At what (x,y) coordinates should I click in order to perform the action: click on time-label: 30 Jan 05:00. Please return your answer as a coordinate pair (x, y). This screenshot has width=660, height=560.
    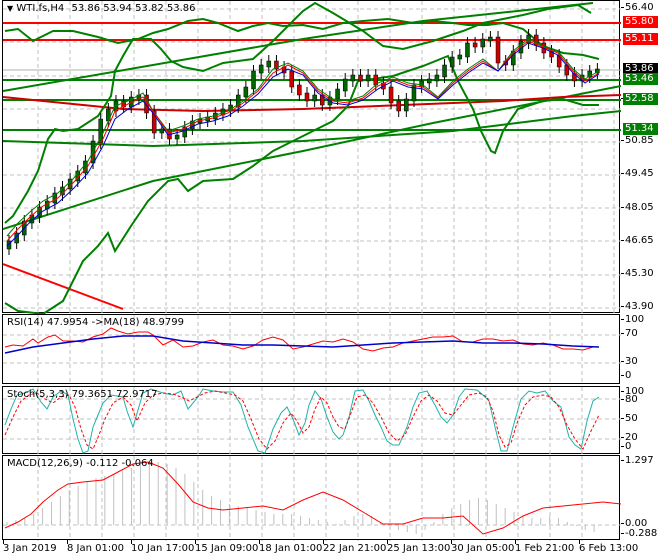
    Looking at the image, I should click on (483, 548).